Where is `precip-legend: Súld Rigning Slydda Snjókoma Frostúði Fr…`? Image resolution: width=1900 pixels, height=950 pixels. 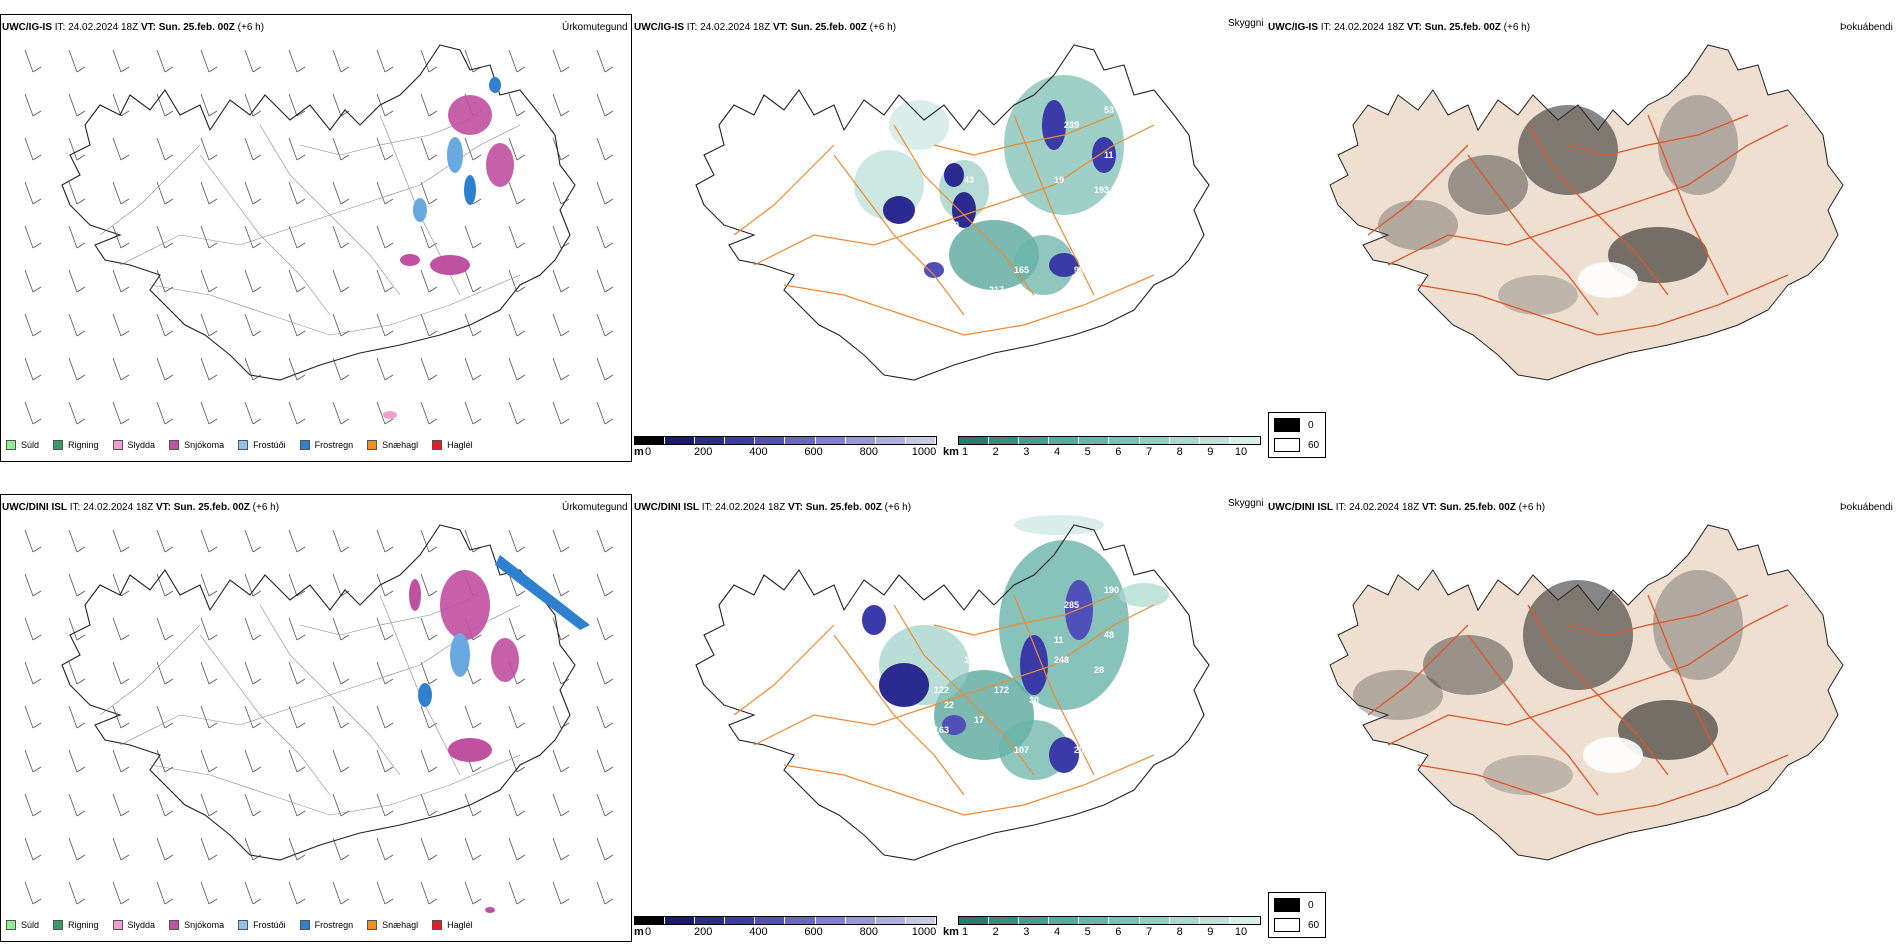
precip-legend: Súld Rigning Slydda Snjókoma Frostúði Fr… is located at coordinates (246, 445).